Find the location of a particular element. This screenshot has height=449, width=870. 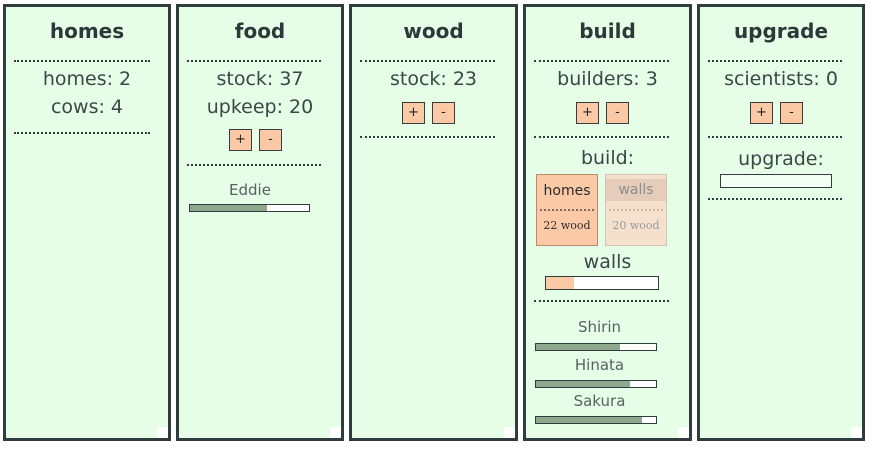

food-worker-progress is located at coordinates (249, 208).